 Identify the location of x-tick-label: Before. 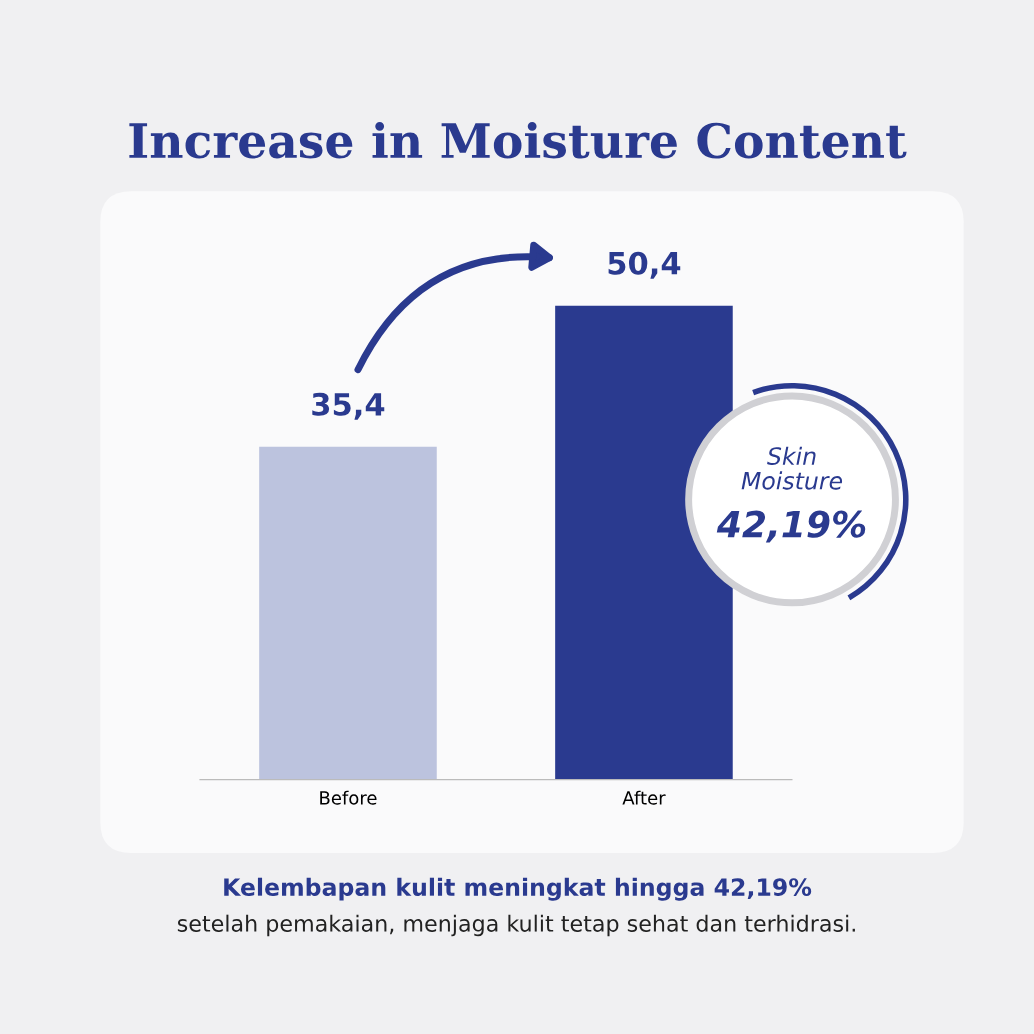
(348, 797).